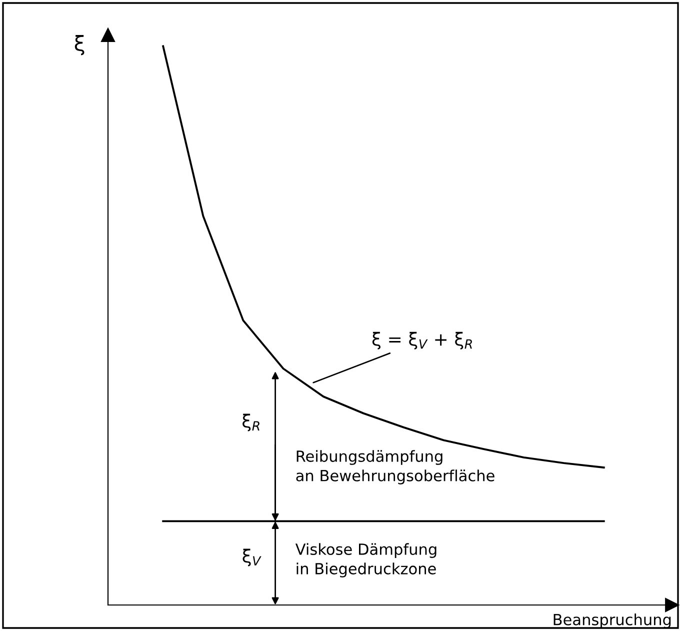 Image resolution: width=681 pixels, height=631 pixels. What do you see at coordinates (252, 557) in the screenshot?
I see `annotation: ξ$_{V}$` at bounding box center [252, 557].